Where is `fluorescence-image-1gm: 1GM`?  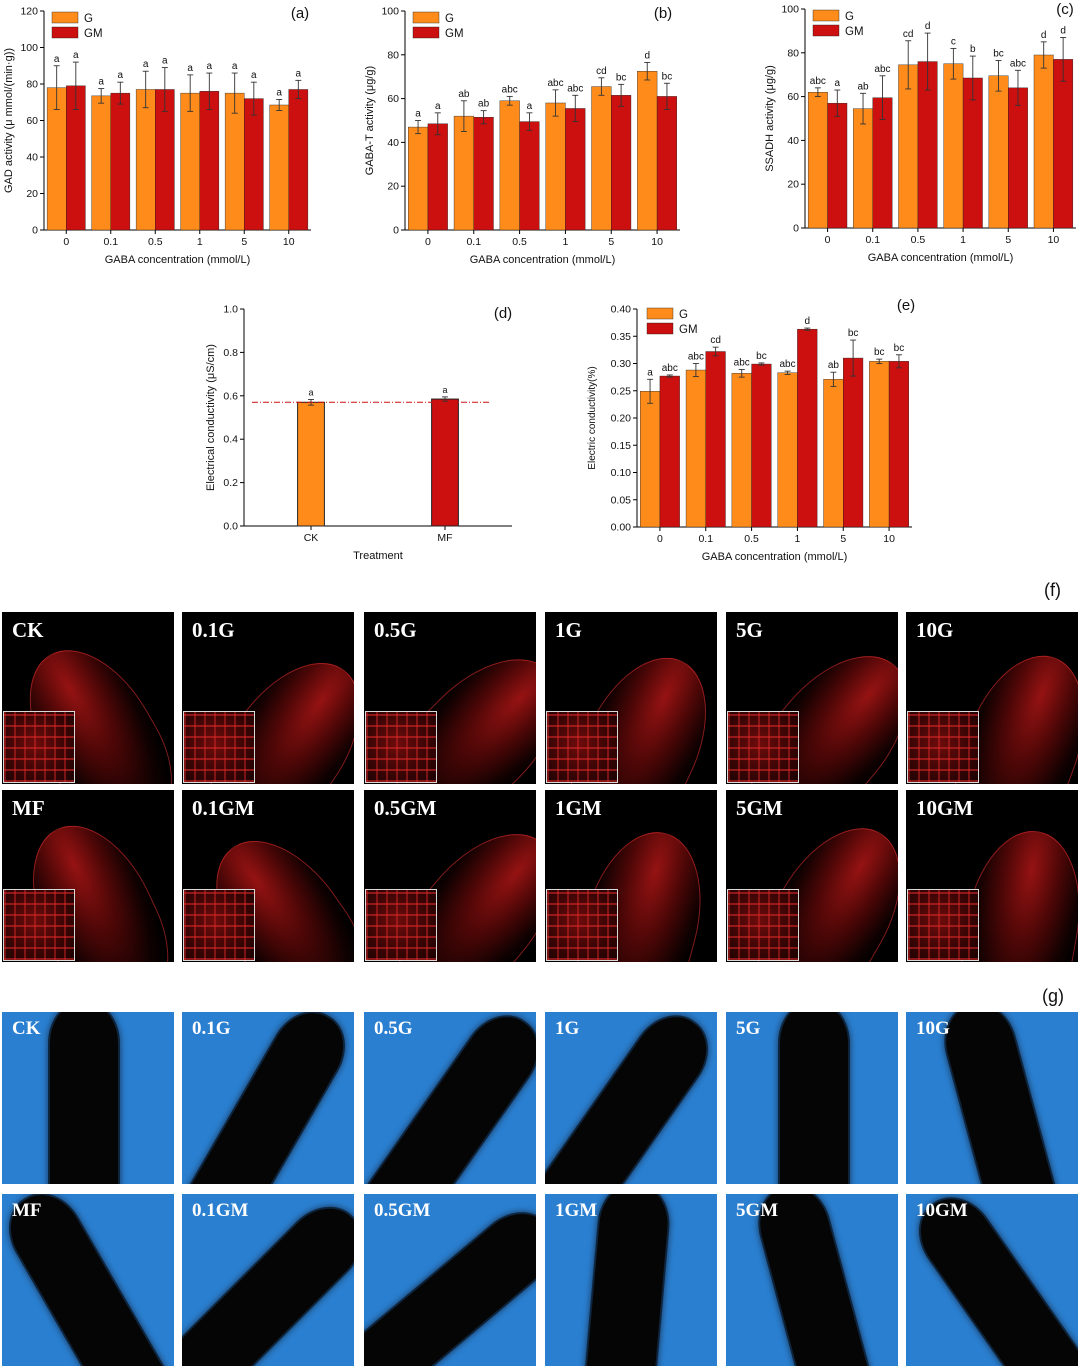
fluorescence-image-1gm: 1GM is located at coordinates (631, 876).